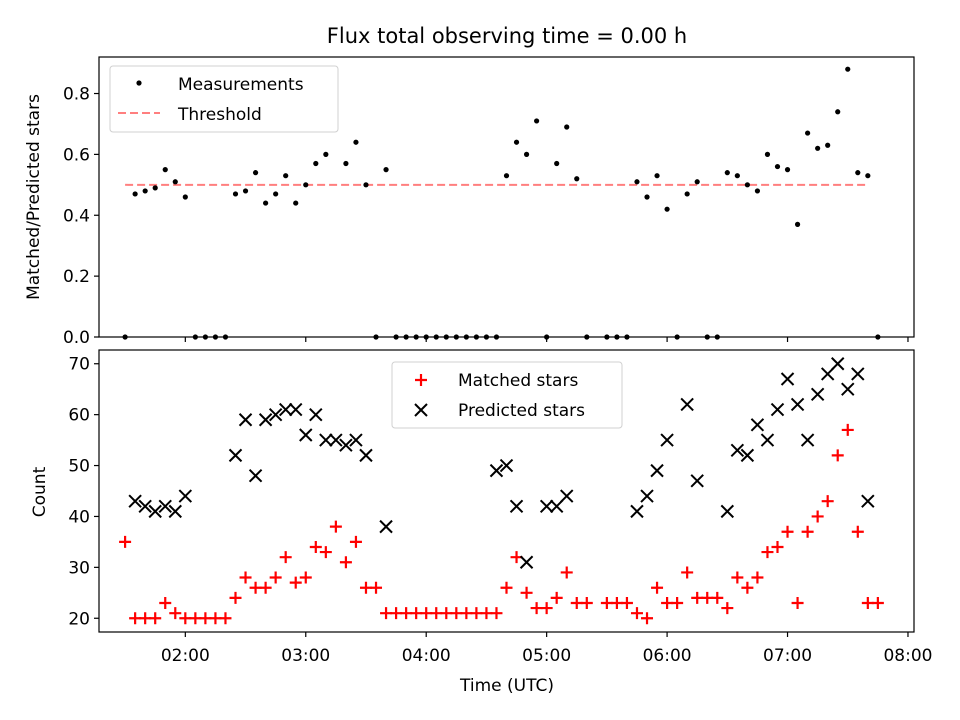  Describe the element at coordinates (224, 99) in the screenshot. I see `top-legend-box` at that location.